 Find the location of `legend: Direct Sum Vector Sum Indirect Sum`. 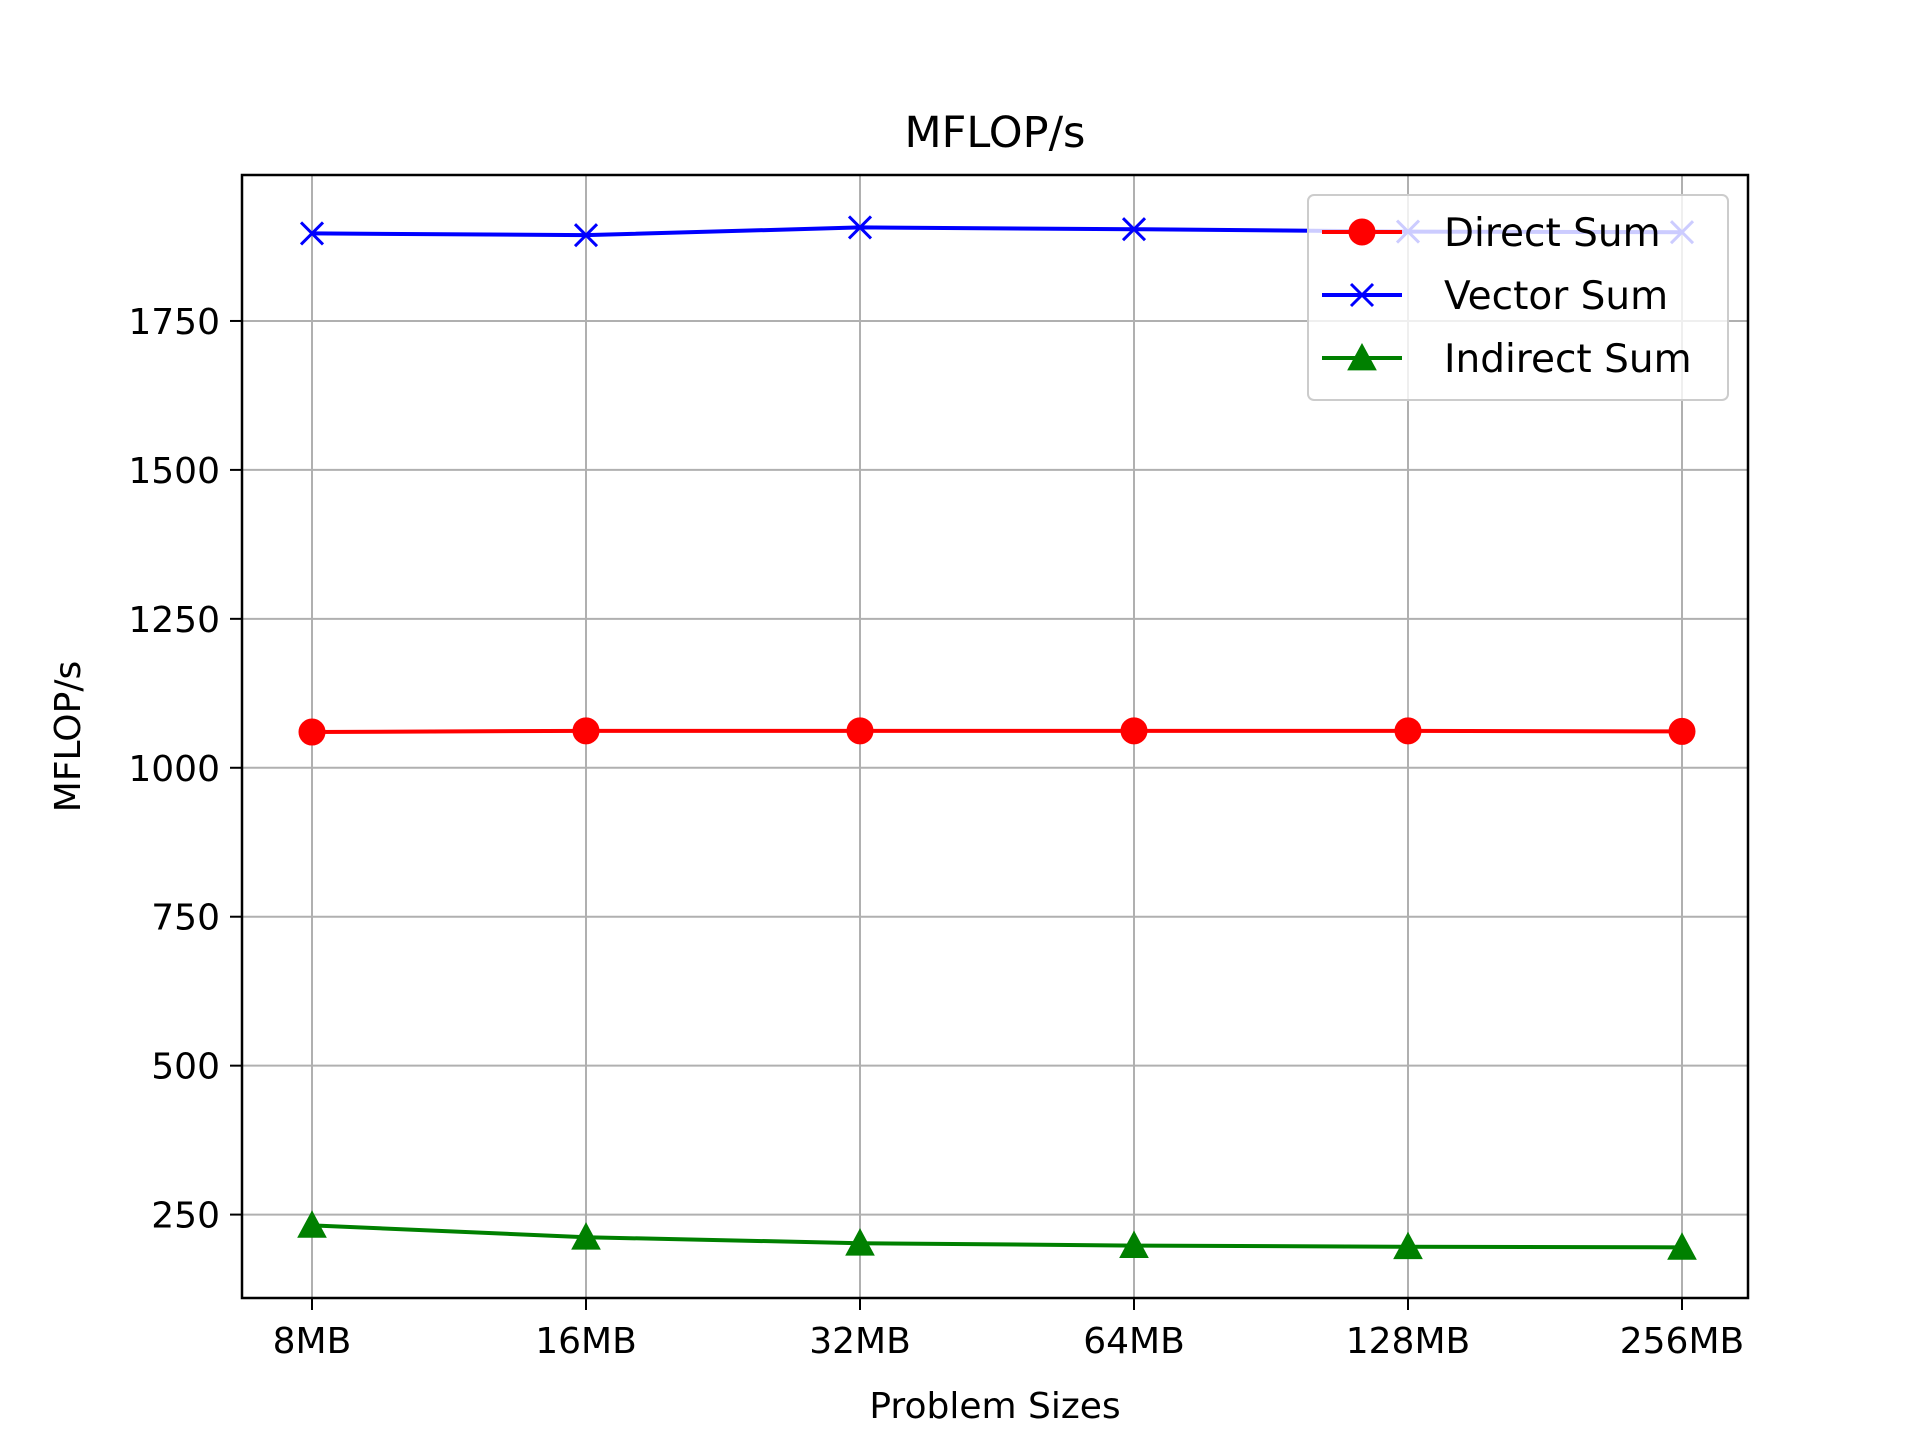

legend: Direct Sum Vector Sum Indirect Sum is located at coordinates (1518, 297).